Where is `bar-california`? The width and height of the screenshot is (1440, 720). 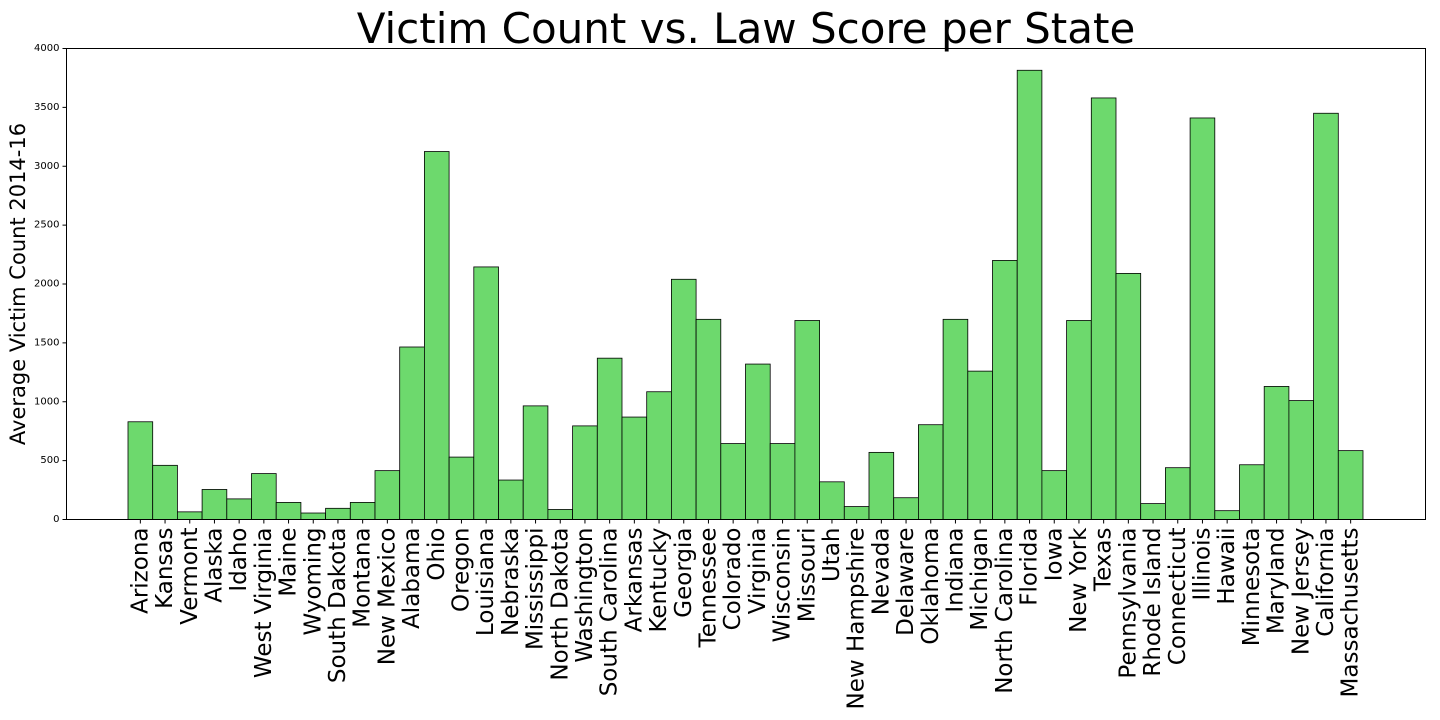
bar-california is located at coordinates (1326, 316).